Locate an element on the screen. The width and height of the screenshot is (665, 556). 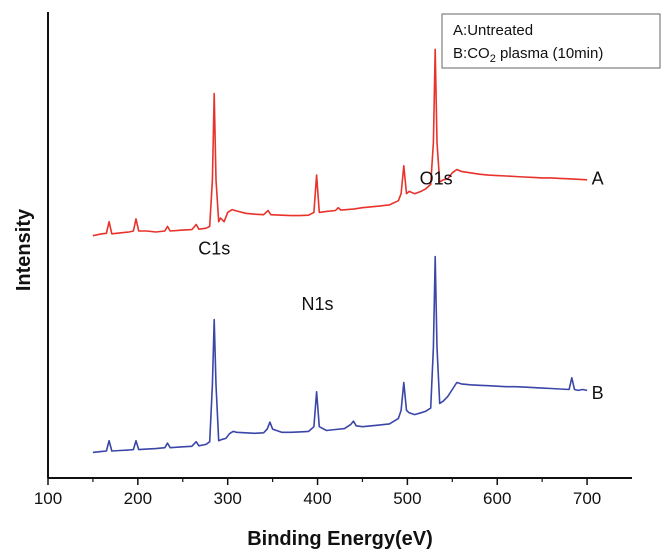
series-label-a: A is located at coordinates (598, 178).